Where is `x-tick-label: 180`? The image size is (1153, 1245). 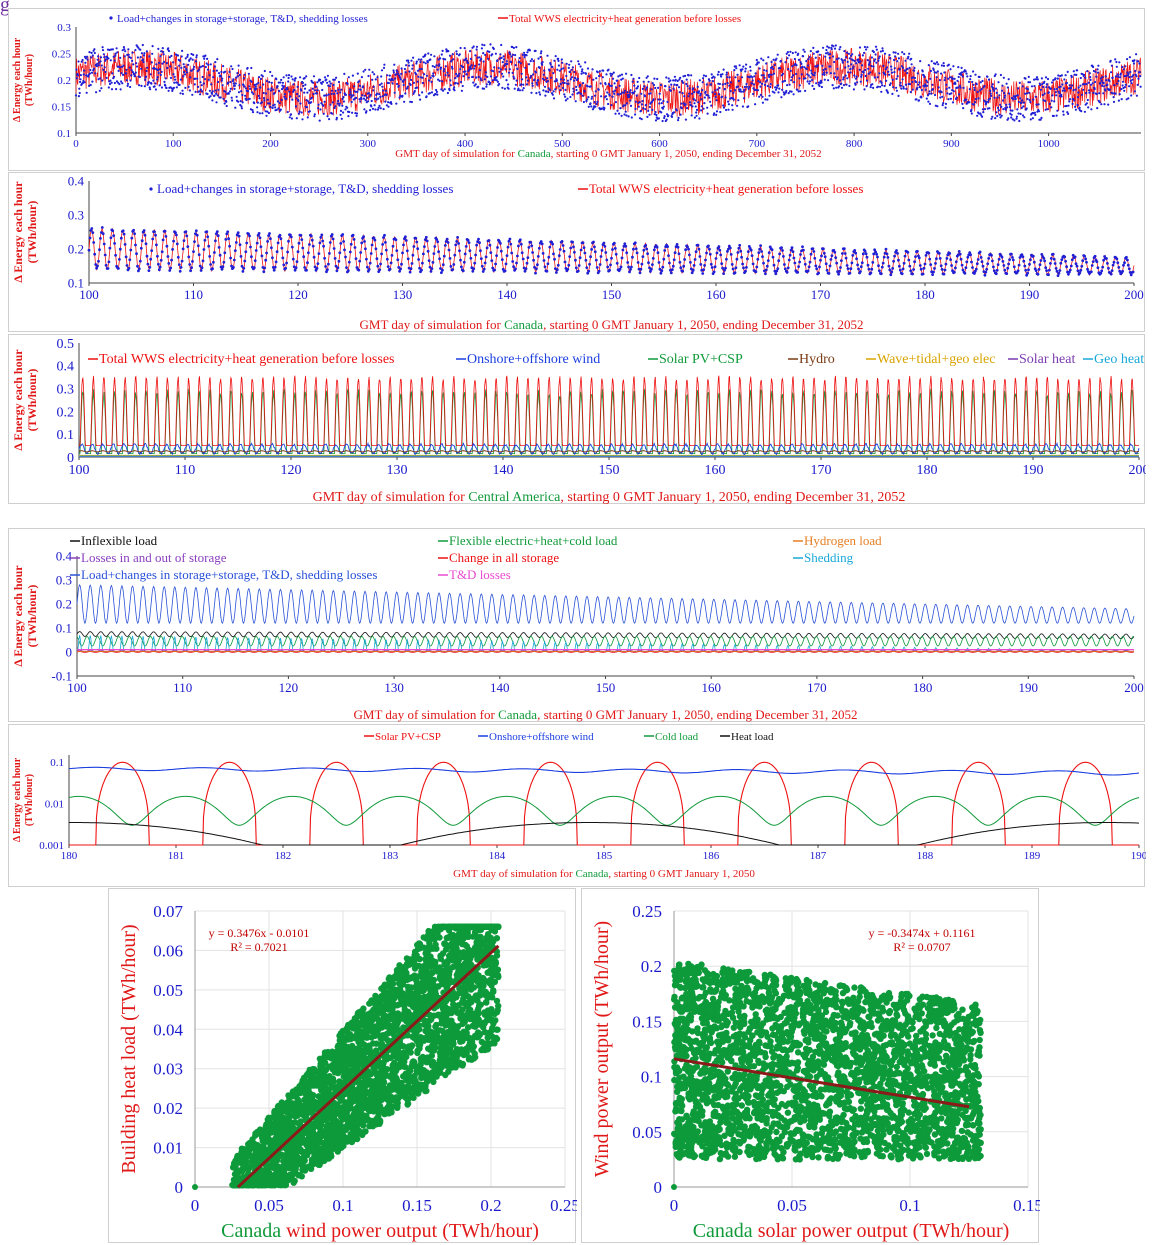 x-tick-label: 180 is located at coordinates (923, 687).